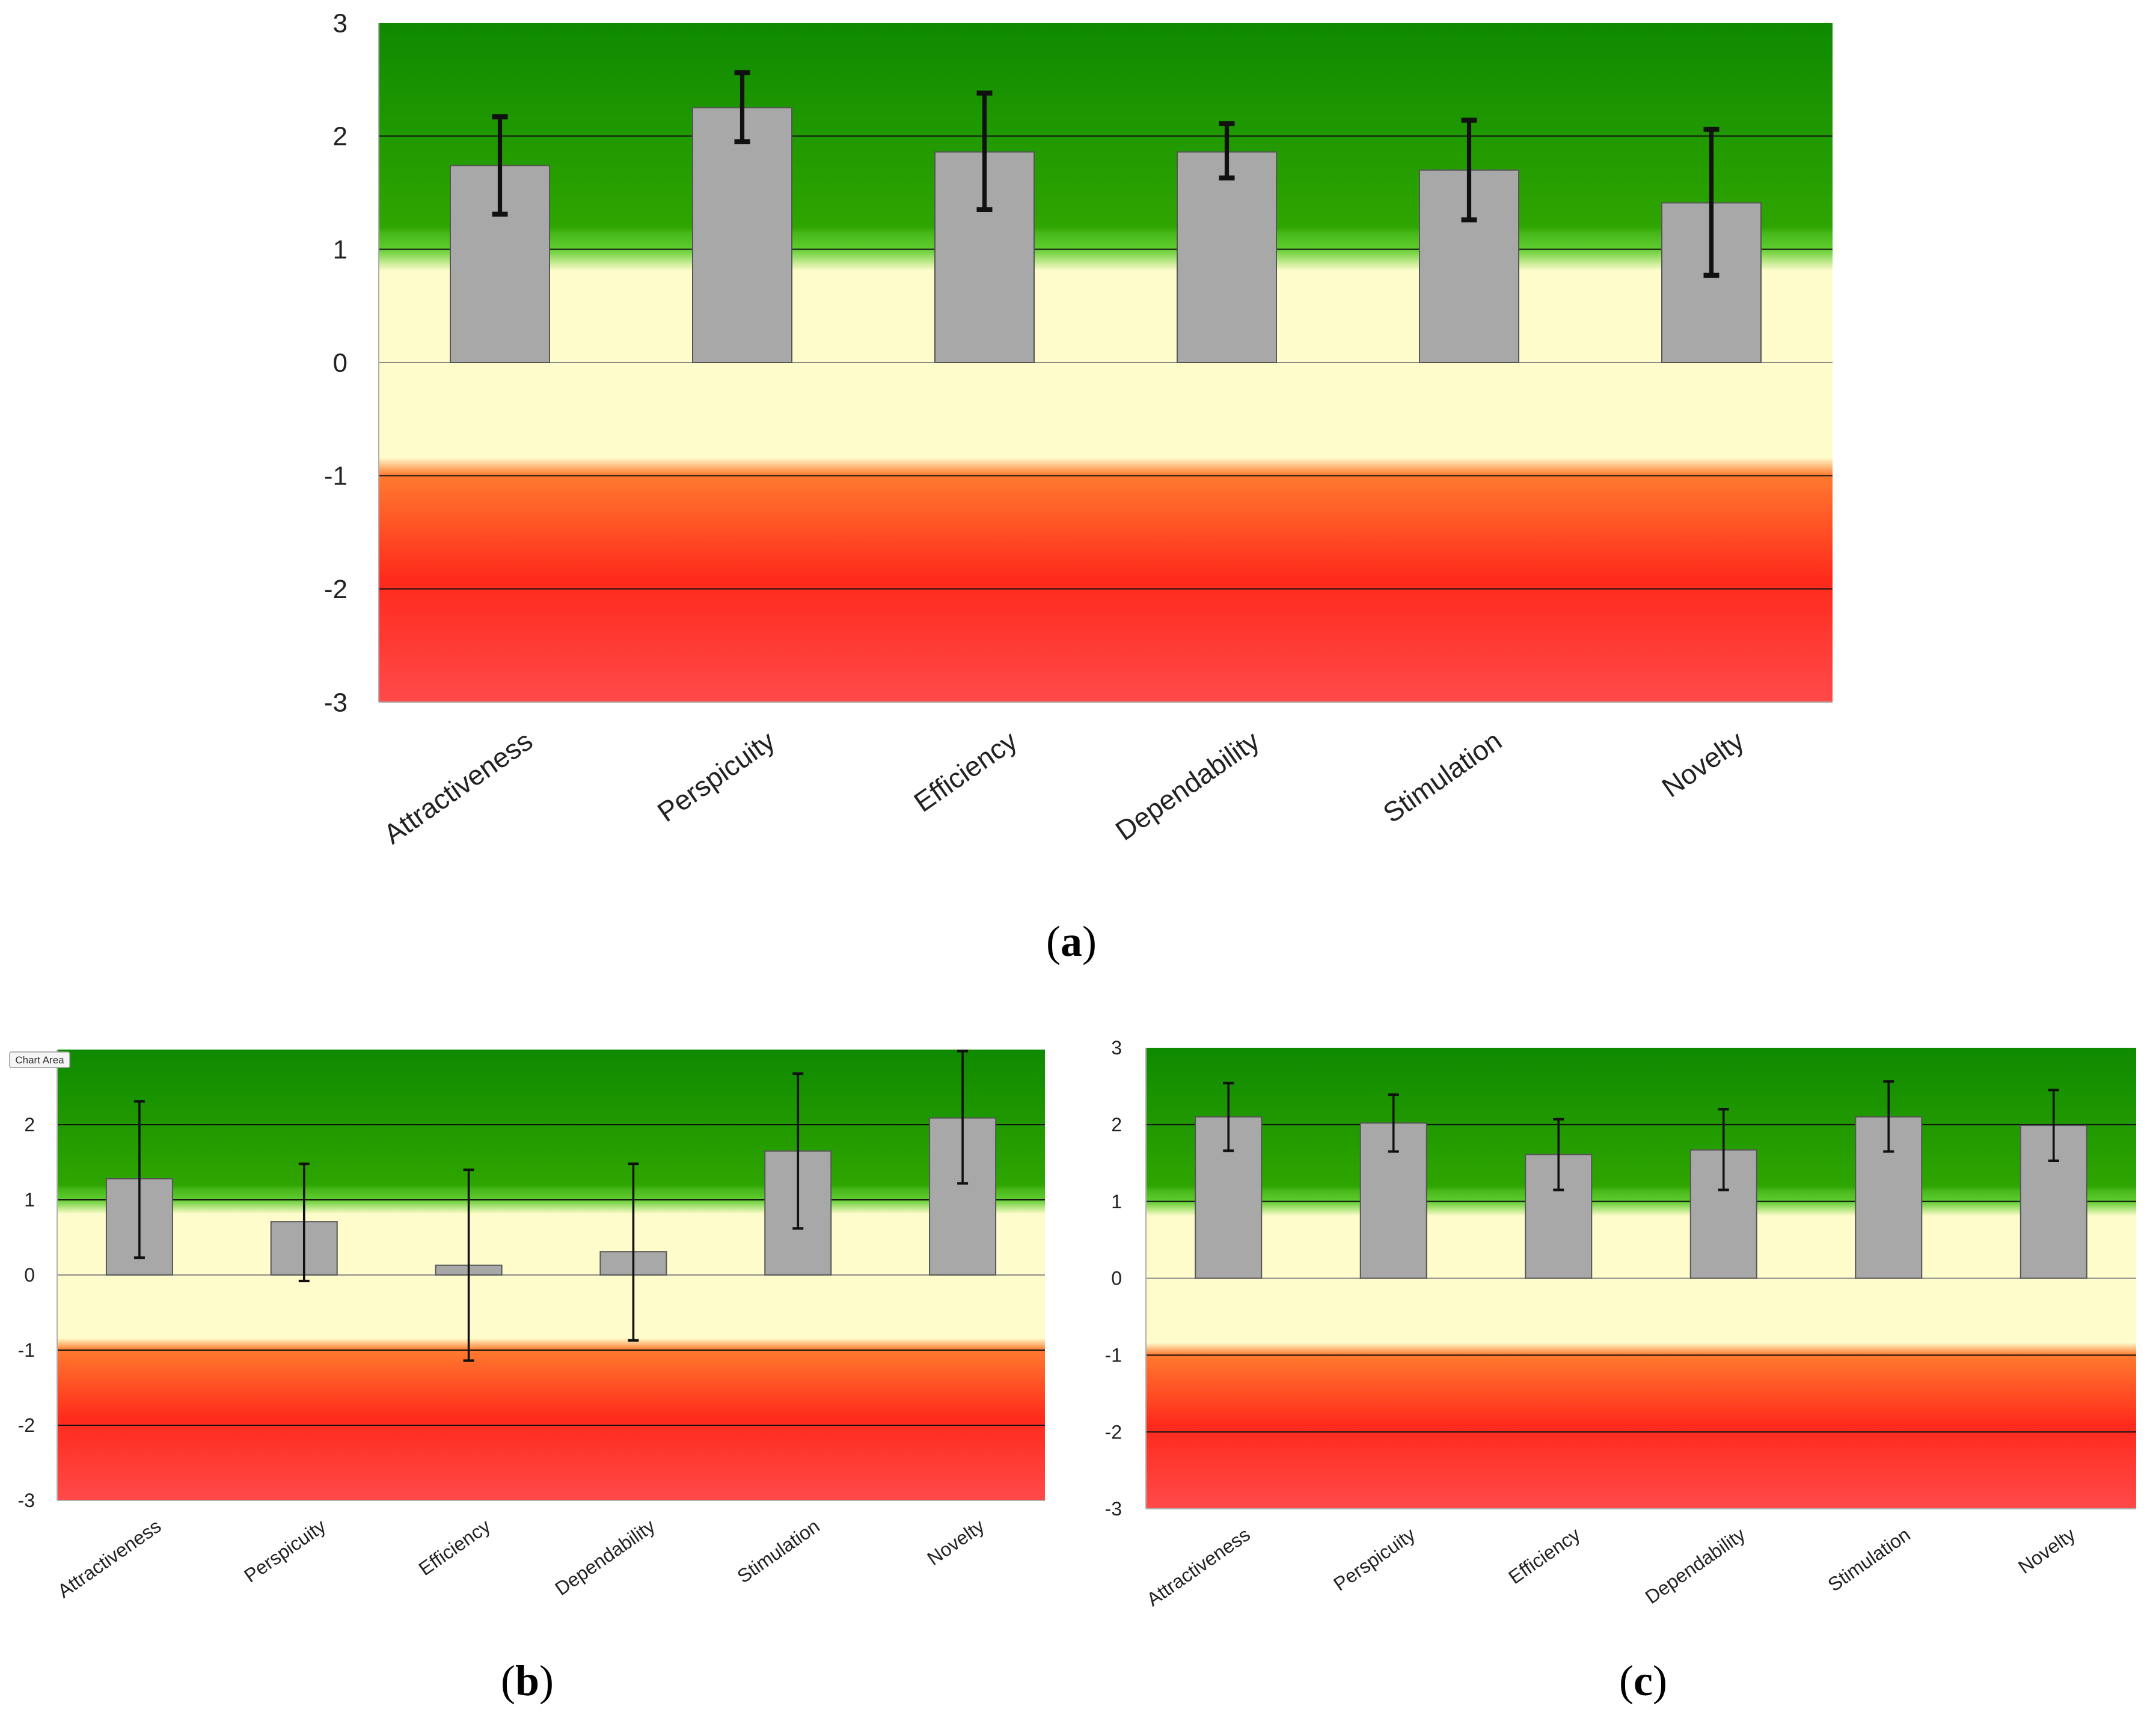 Image resolution: width=2156 pixels, height=1712 pixels. I want to click on chart-area-tooltip-text: Chart Area, so click(39, 1060).